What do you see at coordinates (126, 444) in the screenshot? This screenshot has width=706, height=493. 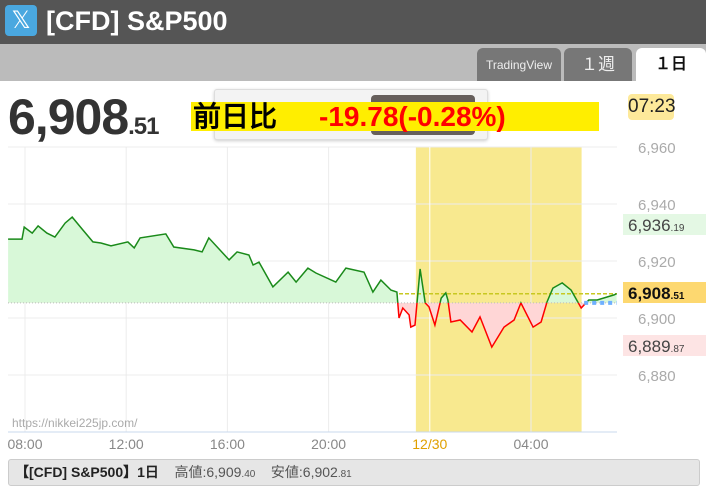 I see `x-tick-label: 12:00` at bounding box center [126, 444].